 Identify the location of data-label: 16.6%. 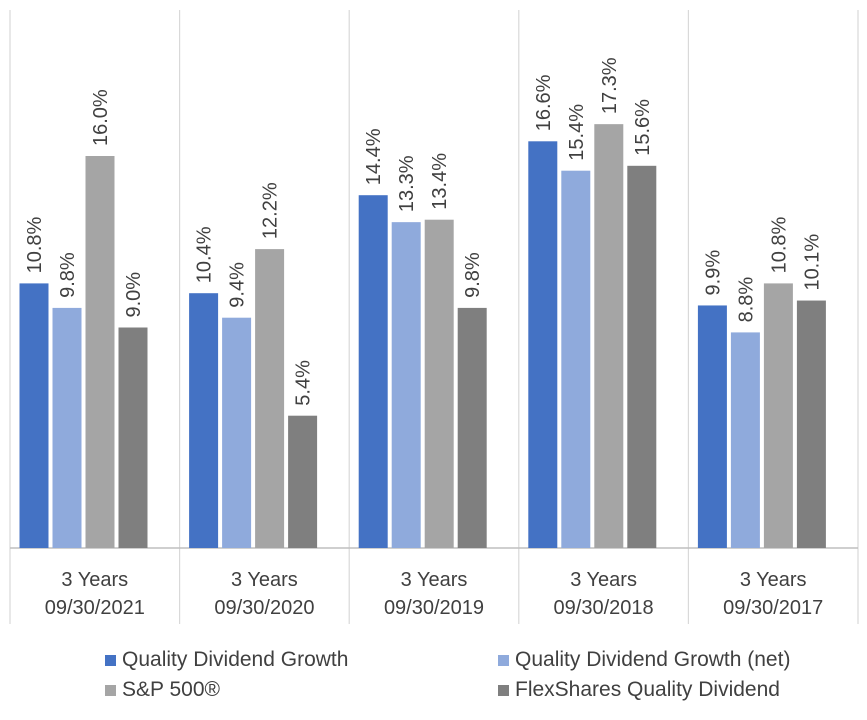
(544, 102).